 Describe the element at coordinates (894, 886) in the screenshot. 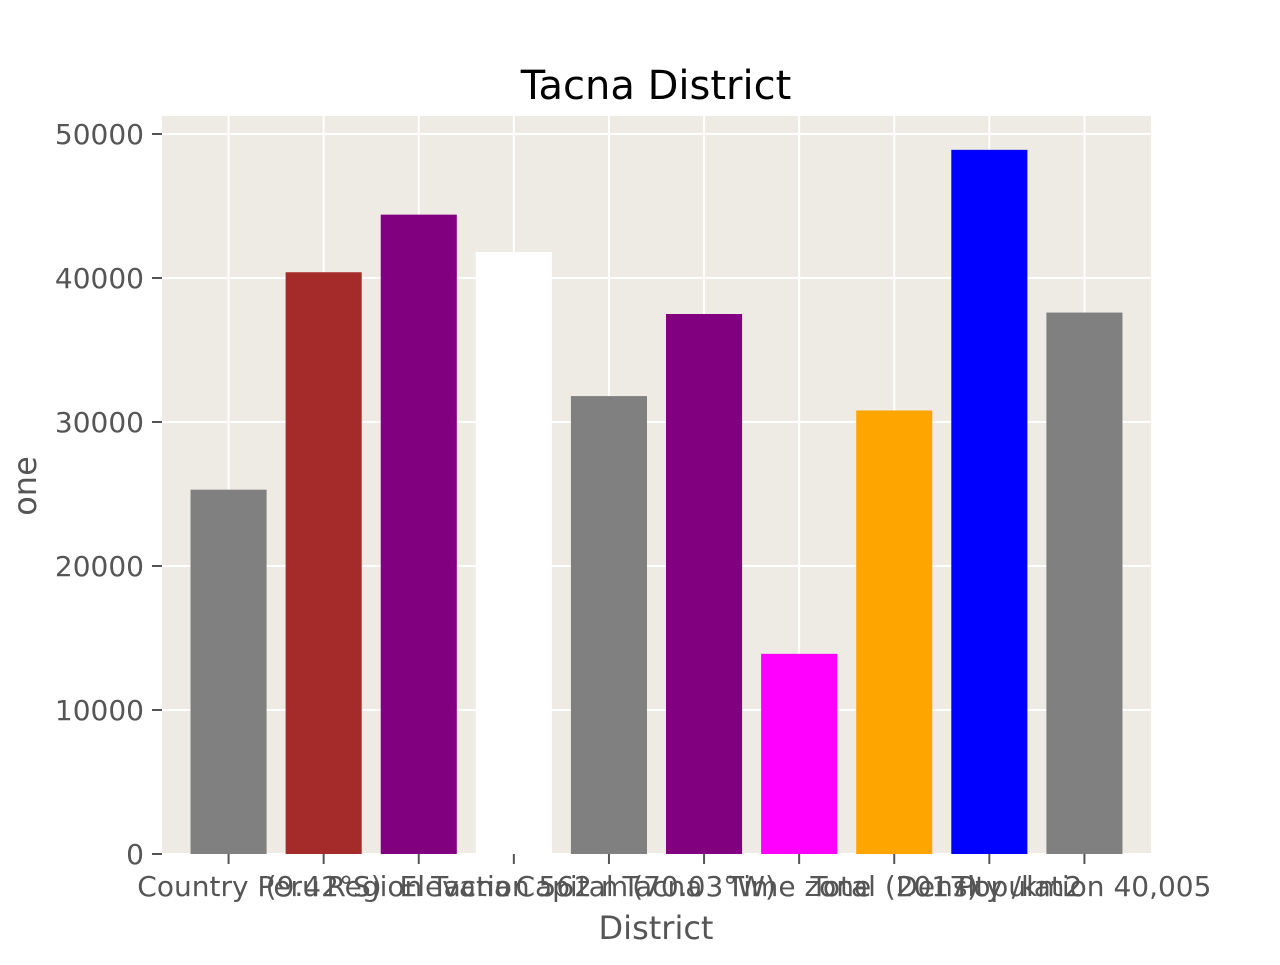

I see `x-tick-label: Total (2017)` at that location.